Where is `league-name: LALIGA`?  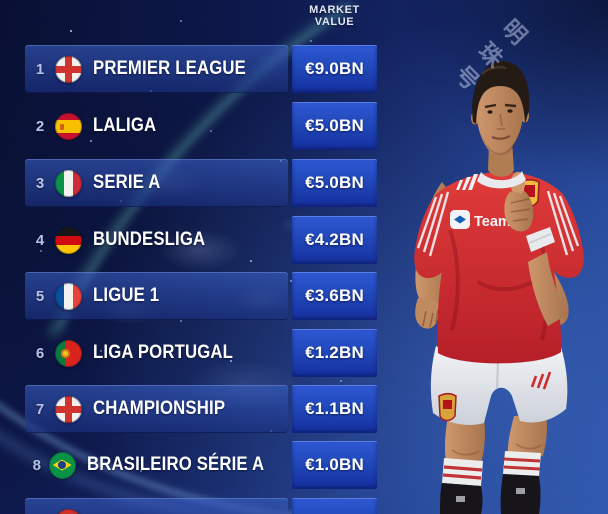 league-name: LALIGA is located at coordinates (125, 125).